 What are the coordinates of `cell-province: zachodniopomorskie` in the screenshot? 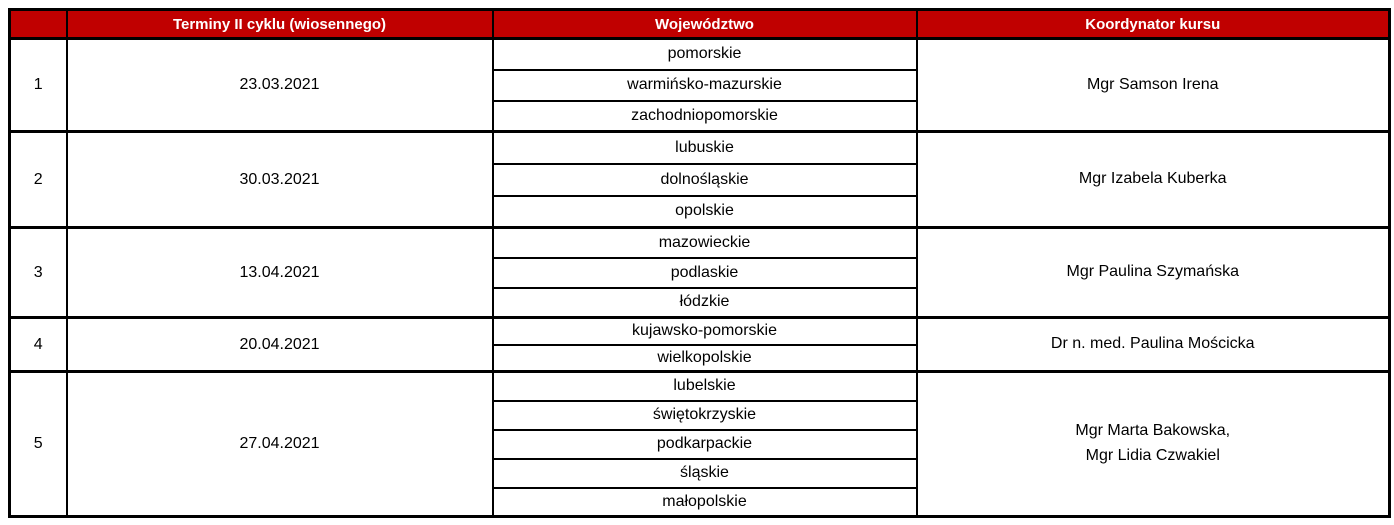 It's located at (704, 116).